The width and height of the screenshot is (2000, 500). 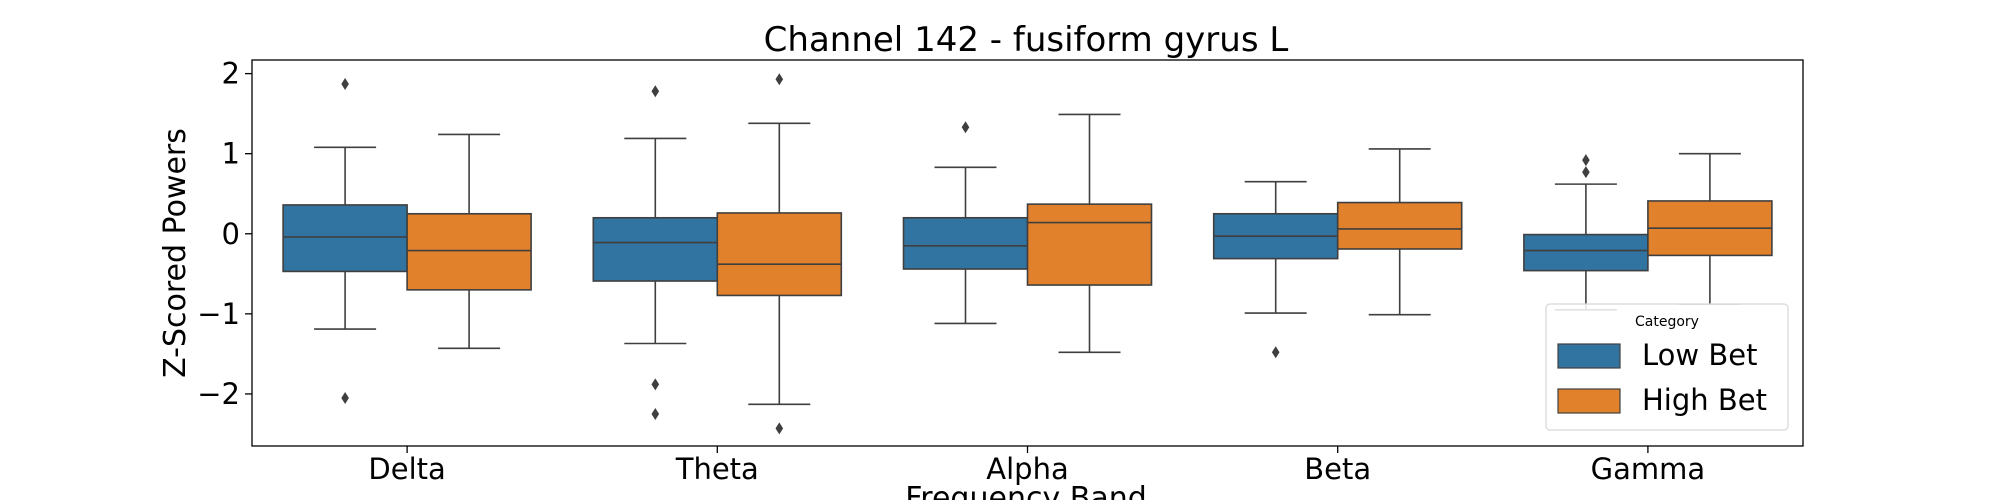 What do you see at coordinates (1589, 401) in the screenshot?
I see `legend-swatch-high-bet` at bounding box center [1589, 401].